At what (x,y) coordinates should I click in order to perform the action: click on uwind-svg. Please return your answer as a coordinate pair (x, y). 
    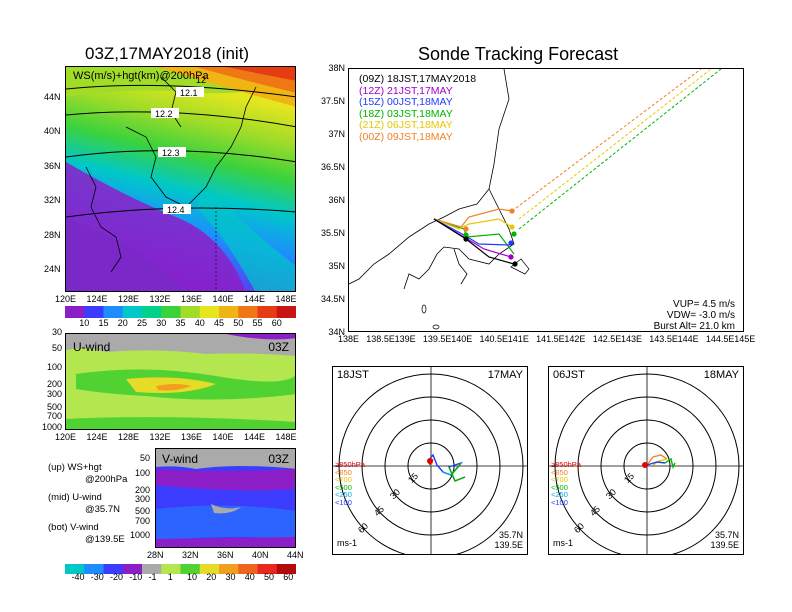
    Looking at the image, I should click on (180, 381).